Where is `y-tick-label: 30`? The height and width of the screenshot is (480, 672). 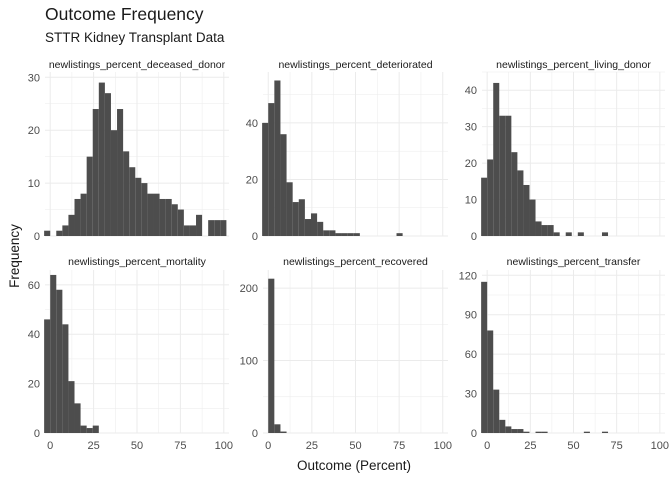 y-tick-label: 30 is located at coordinates (471, 128).